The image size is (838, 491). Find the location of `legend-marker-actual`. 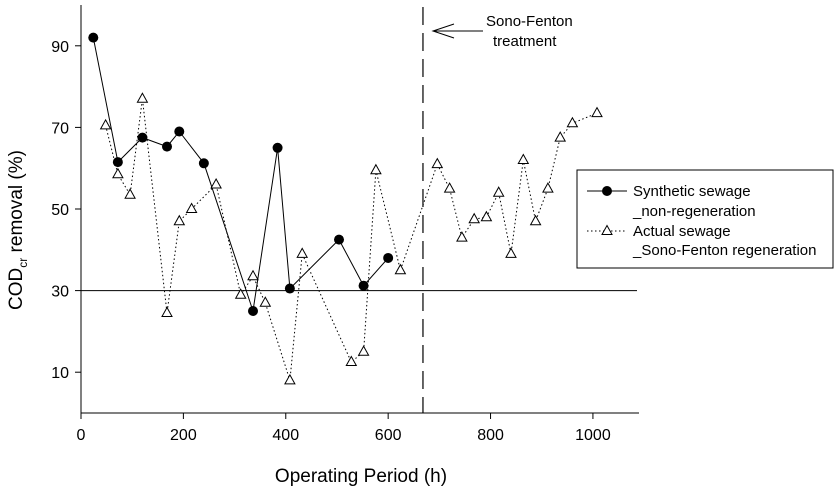

legend-marker-actual is located at coordinates (607, 229).